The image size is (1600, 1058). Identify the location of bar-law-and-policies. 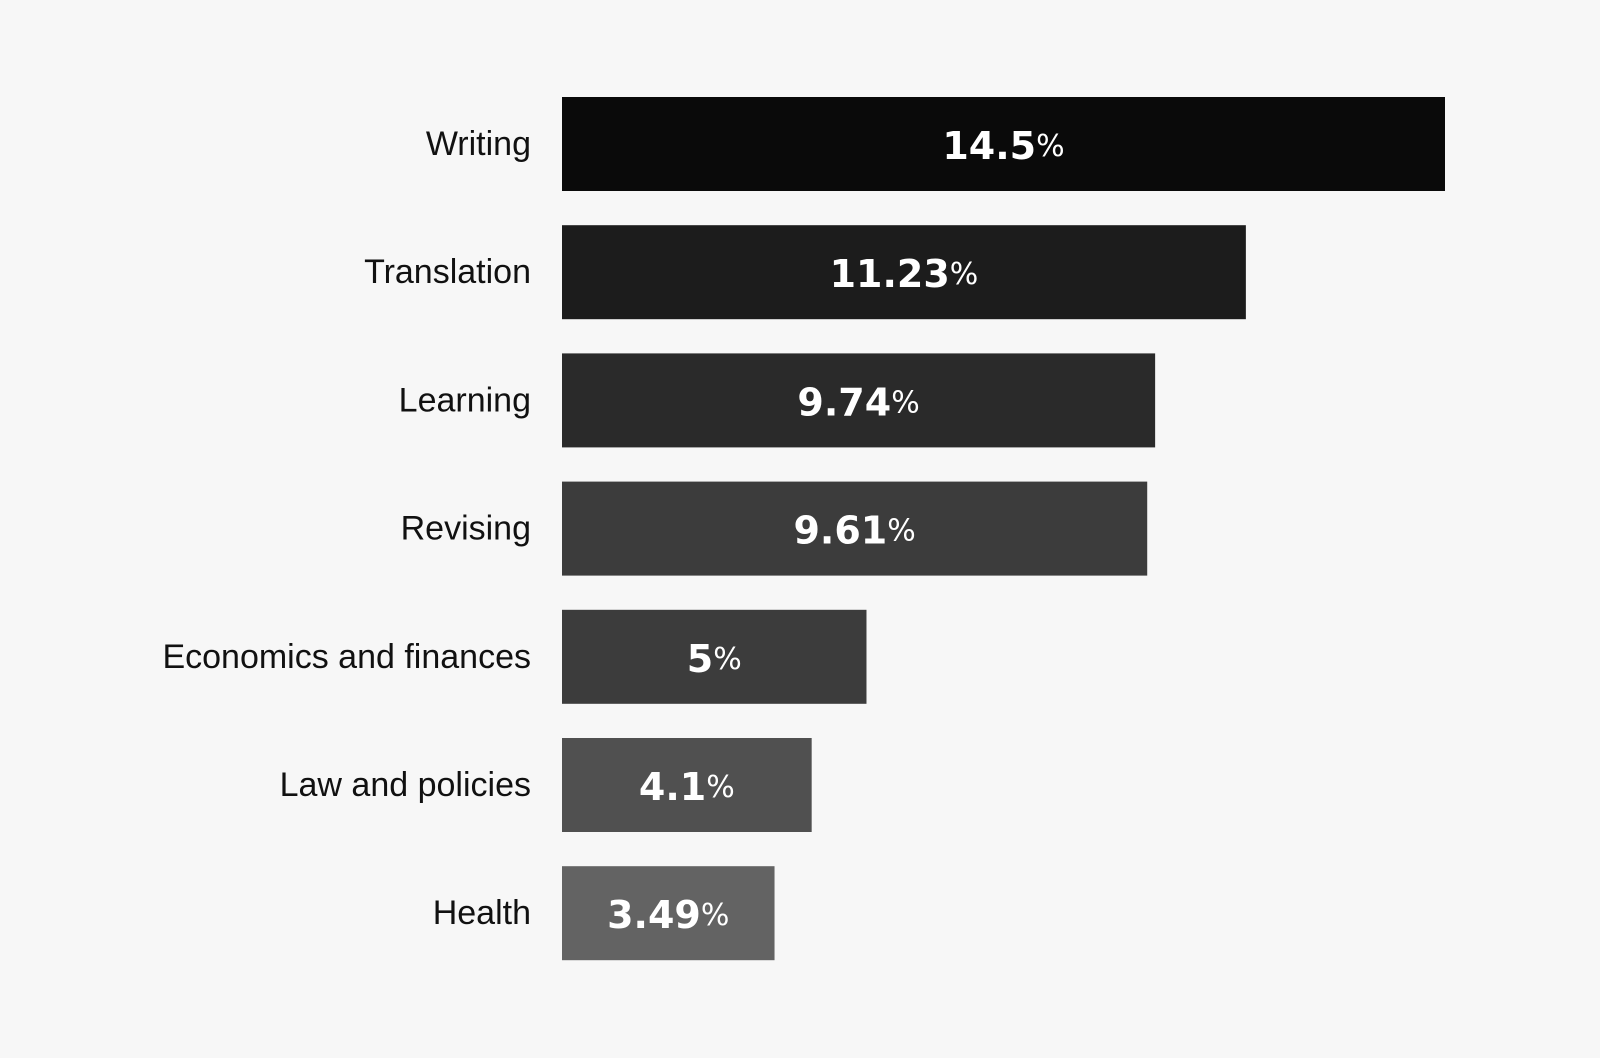
(687, 785).